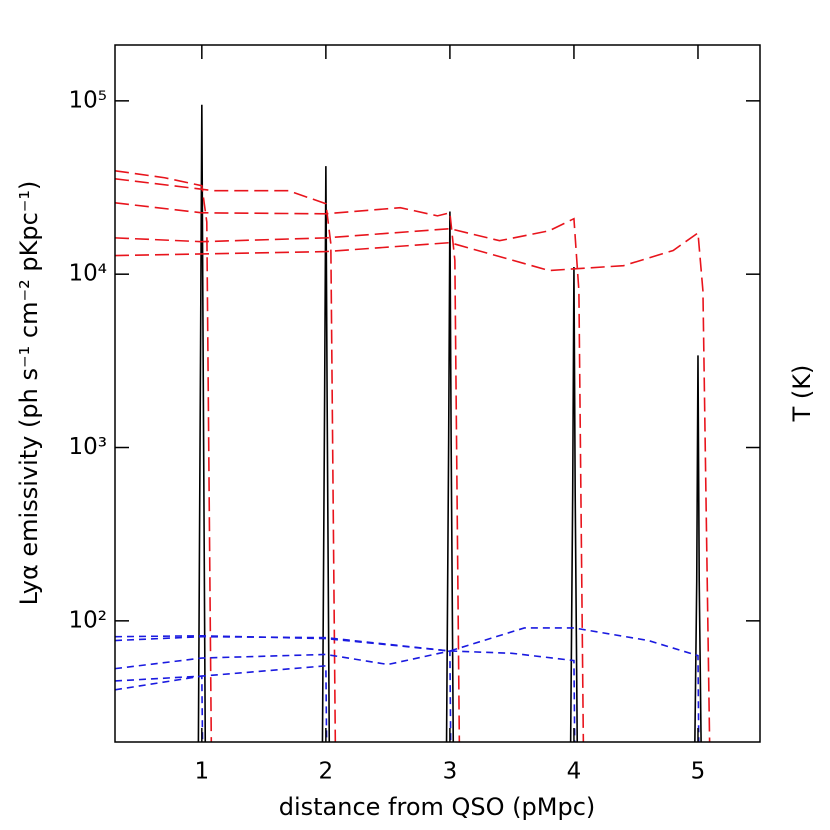  I want to click on y-tick-label: 10⁴, so click(88, 274).